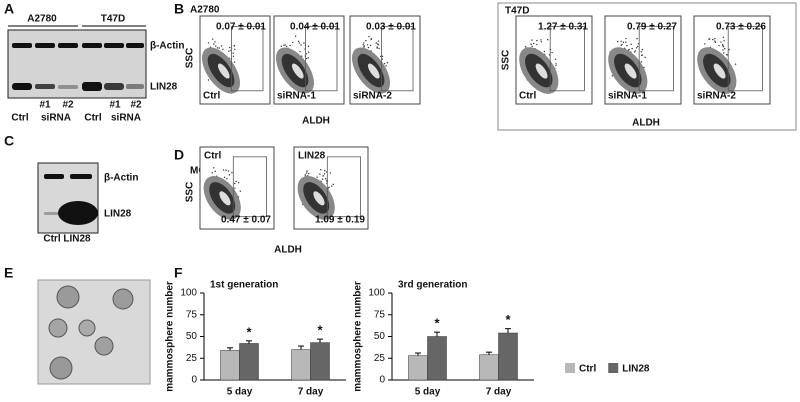 This screenshot has width=800, height=402. Describe the element at coordinates (432, 285) in the screenshot. I see `chart-title: 3rd generation` at that location.